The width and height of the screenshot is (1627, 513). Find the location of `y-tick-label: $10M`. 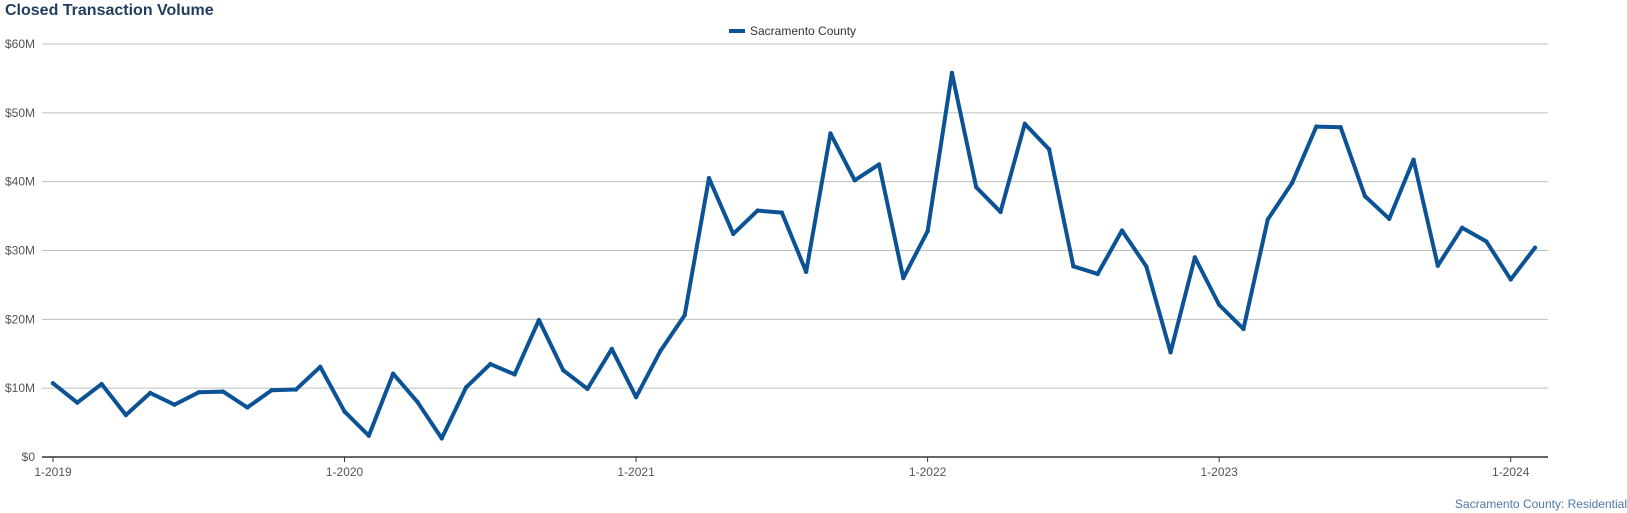

y-tick-label: $10M is located at coordinates (20, 388).